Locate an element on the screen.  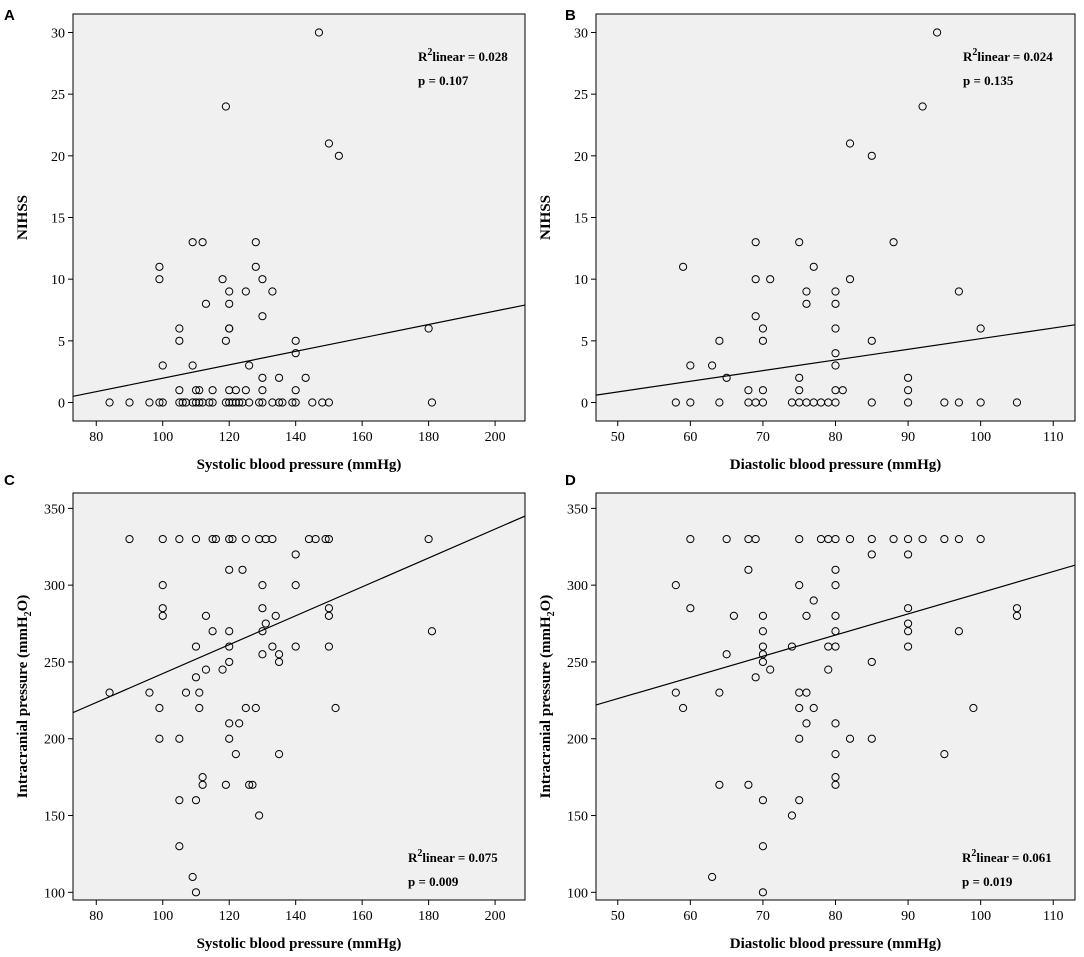
r2-annotation: R2linear = 0.028 is located at coordinates (463, 55).